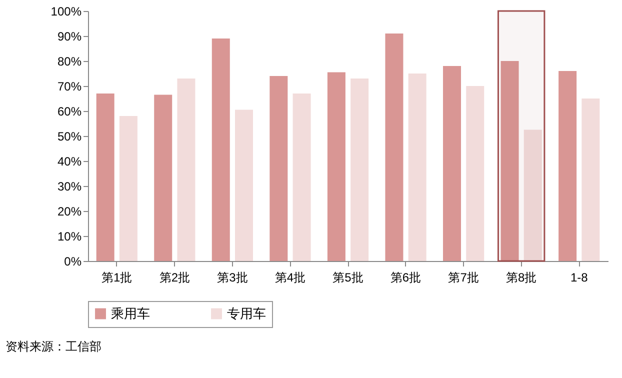 The image size is (622, 378). I want to click on y-tick-label: 80%, so click(69, 61).